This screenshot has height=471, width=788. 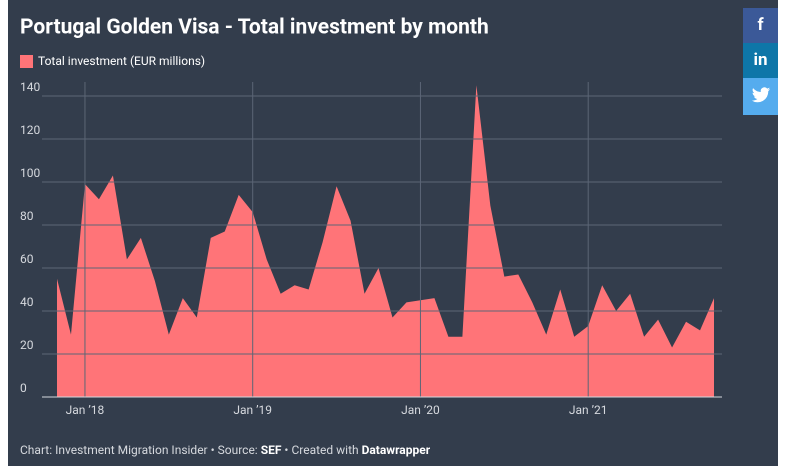 I want to click on y-tick-label: 20, so click(x=27, y=345).